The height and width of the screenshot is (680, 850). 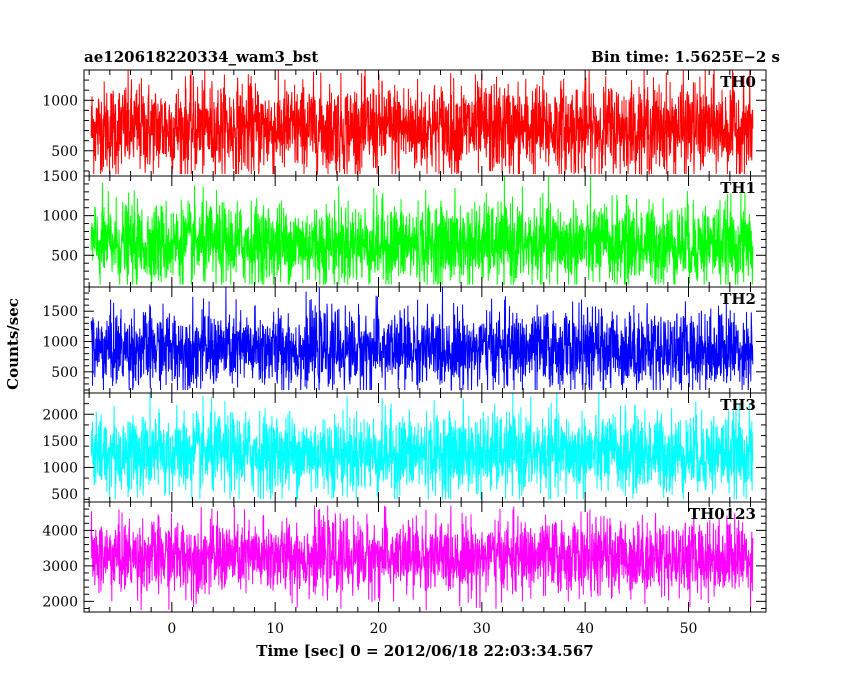 I want to click on x-axis-label: Time [sec] 0 = 2012/06/18 22:03:34.567, so click(x=424, y=651).